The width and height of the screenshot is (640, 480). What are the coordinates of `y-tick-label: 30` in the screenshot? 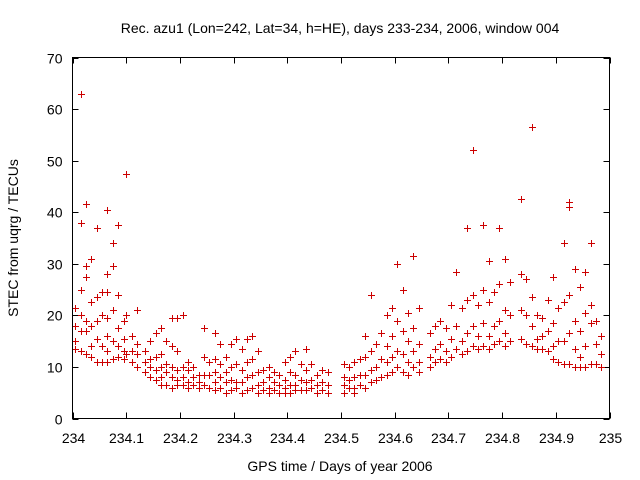 It's located at (55, 265).